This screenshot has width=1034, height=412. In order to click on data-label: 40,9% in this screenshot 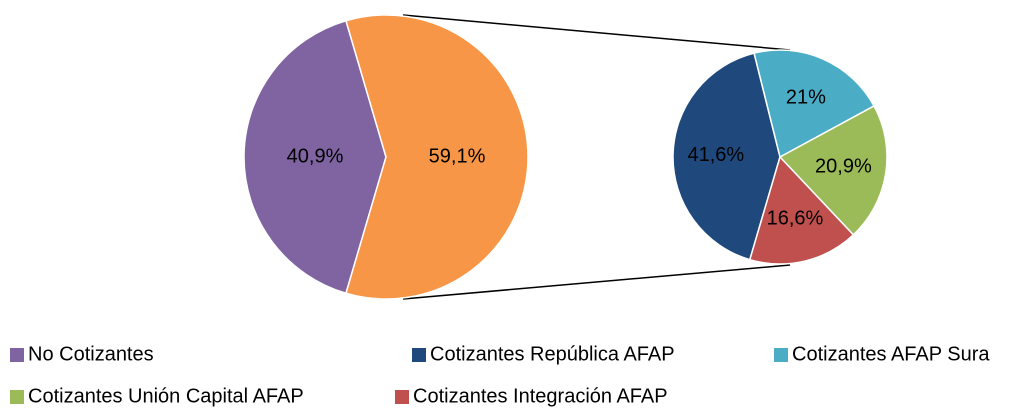, I will do `click(315, 156)`.